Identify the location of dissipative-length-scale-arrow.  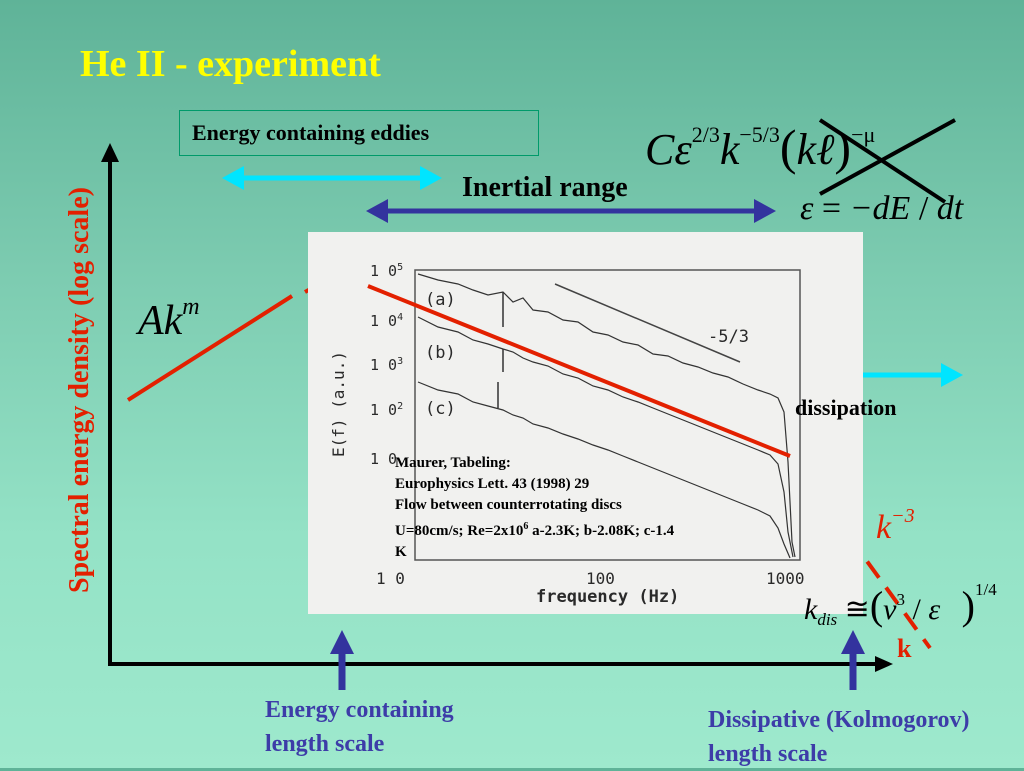
(853, 660).